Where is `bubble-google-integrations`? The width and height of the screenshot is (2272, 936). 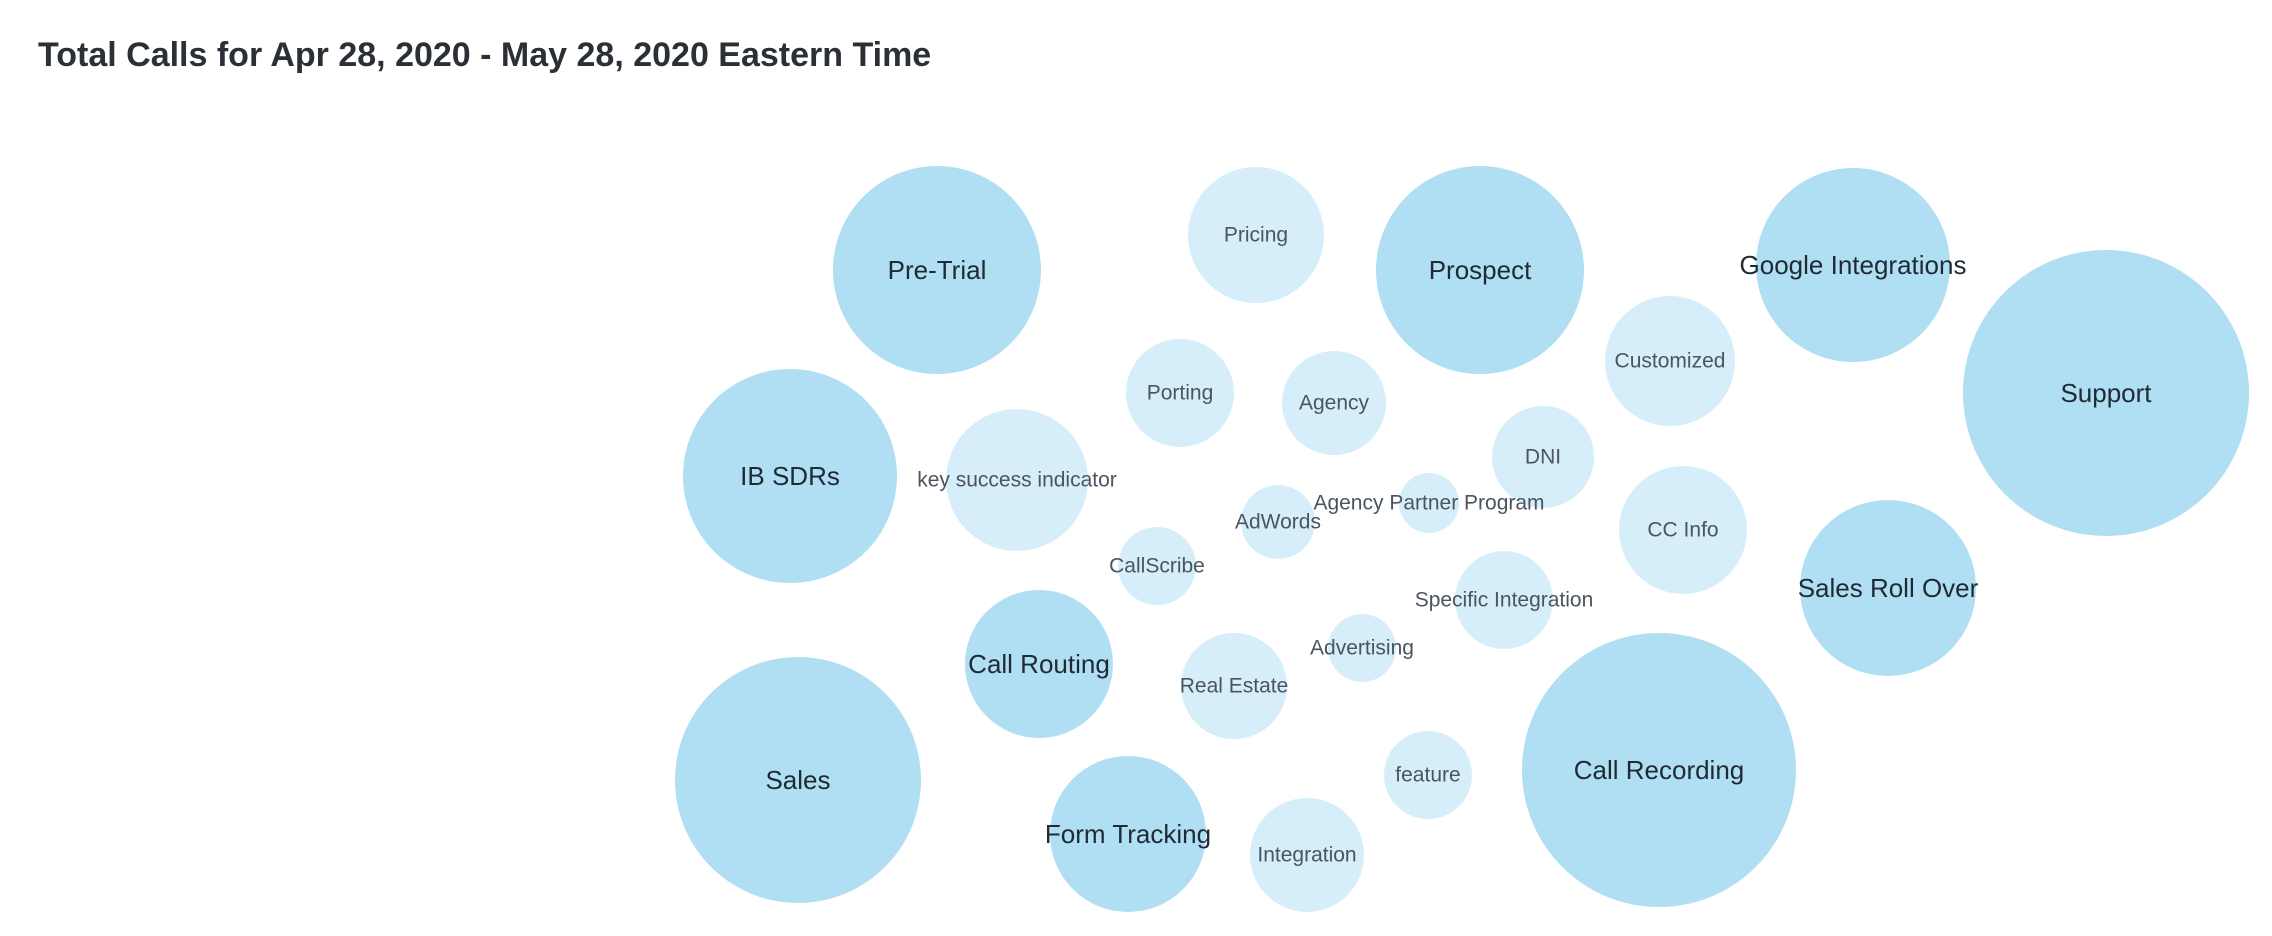 bubble-google-integrations is located at coordinates (1853, 265).